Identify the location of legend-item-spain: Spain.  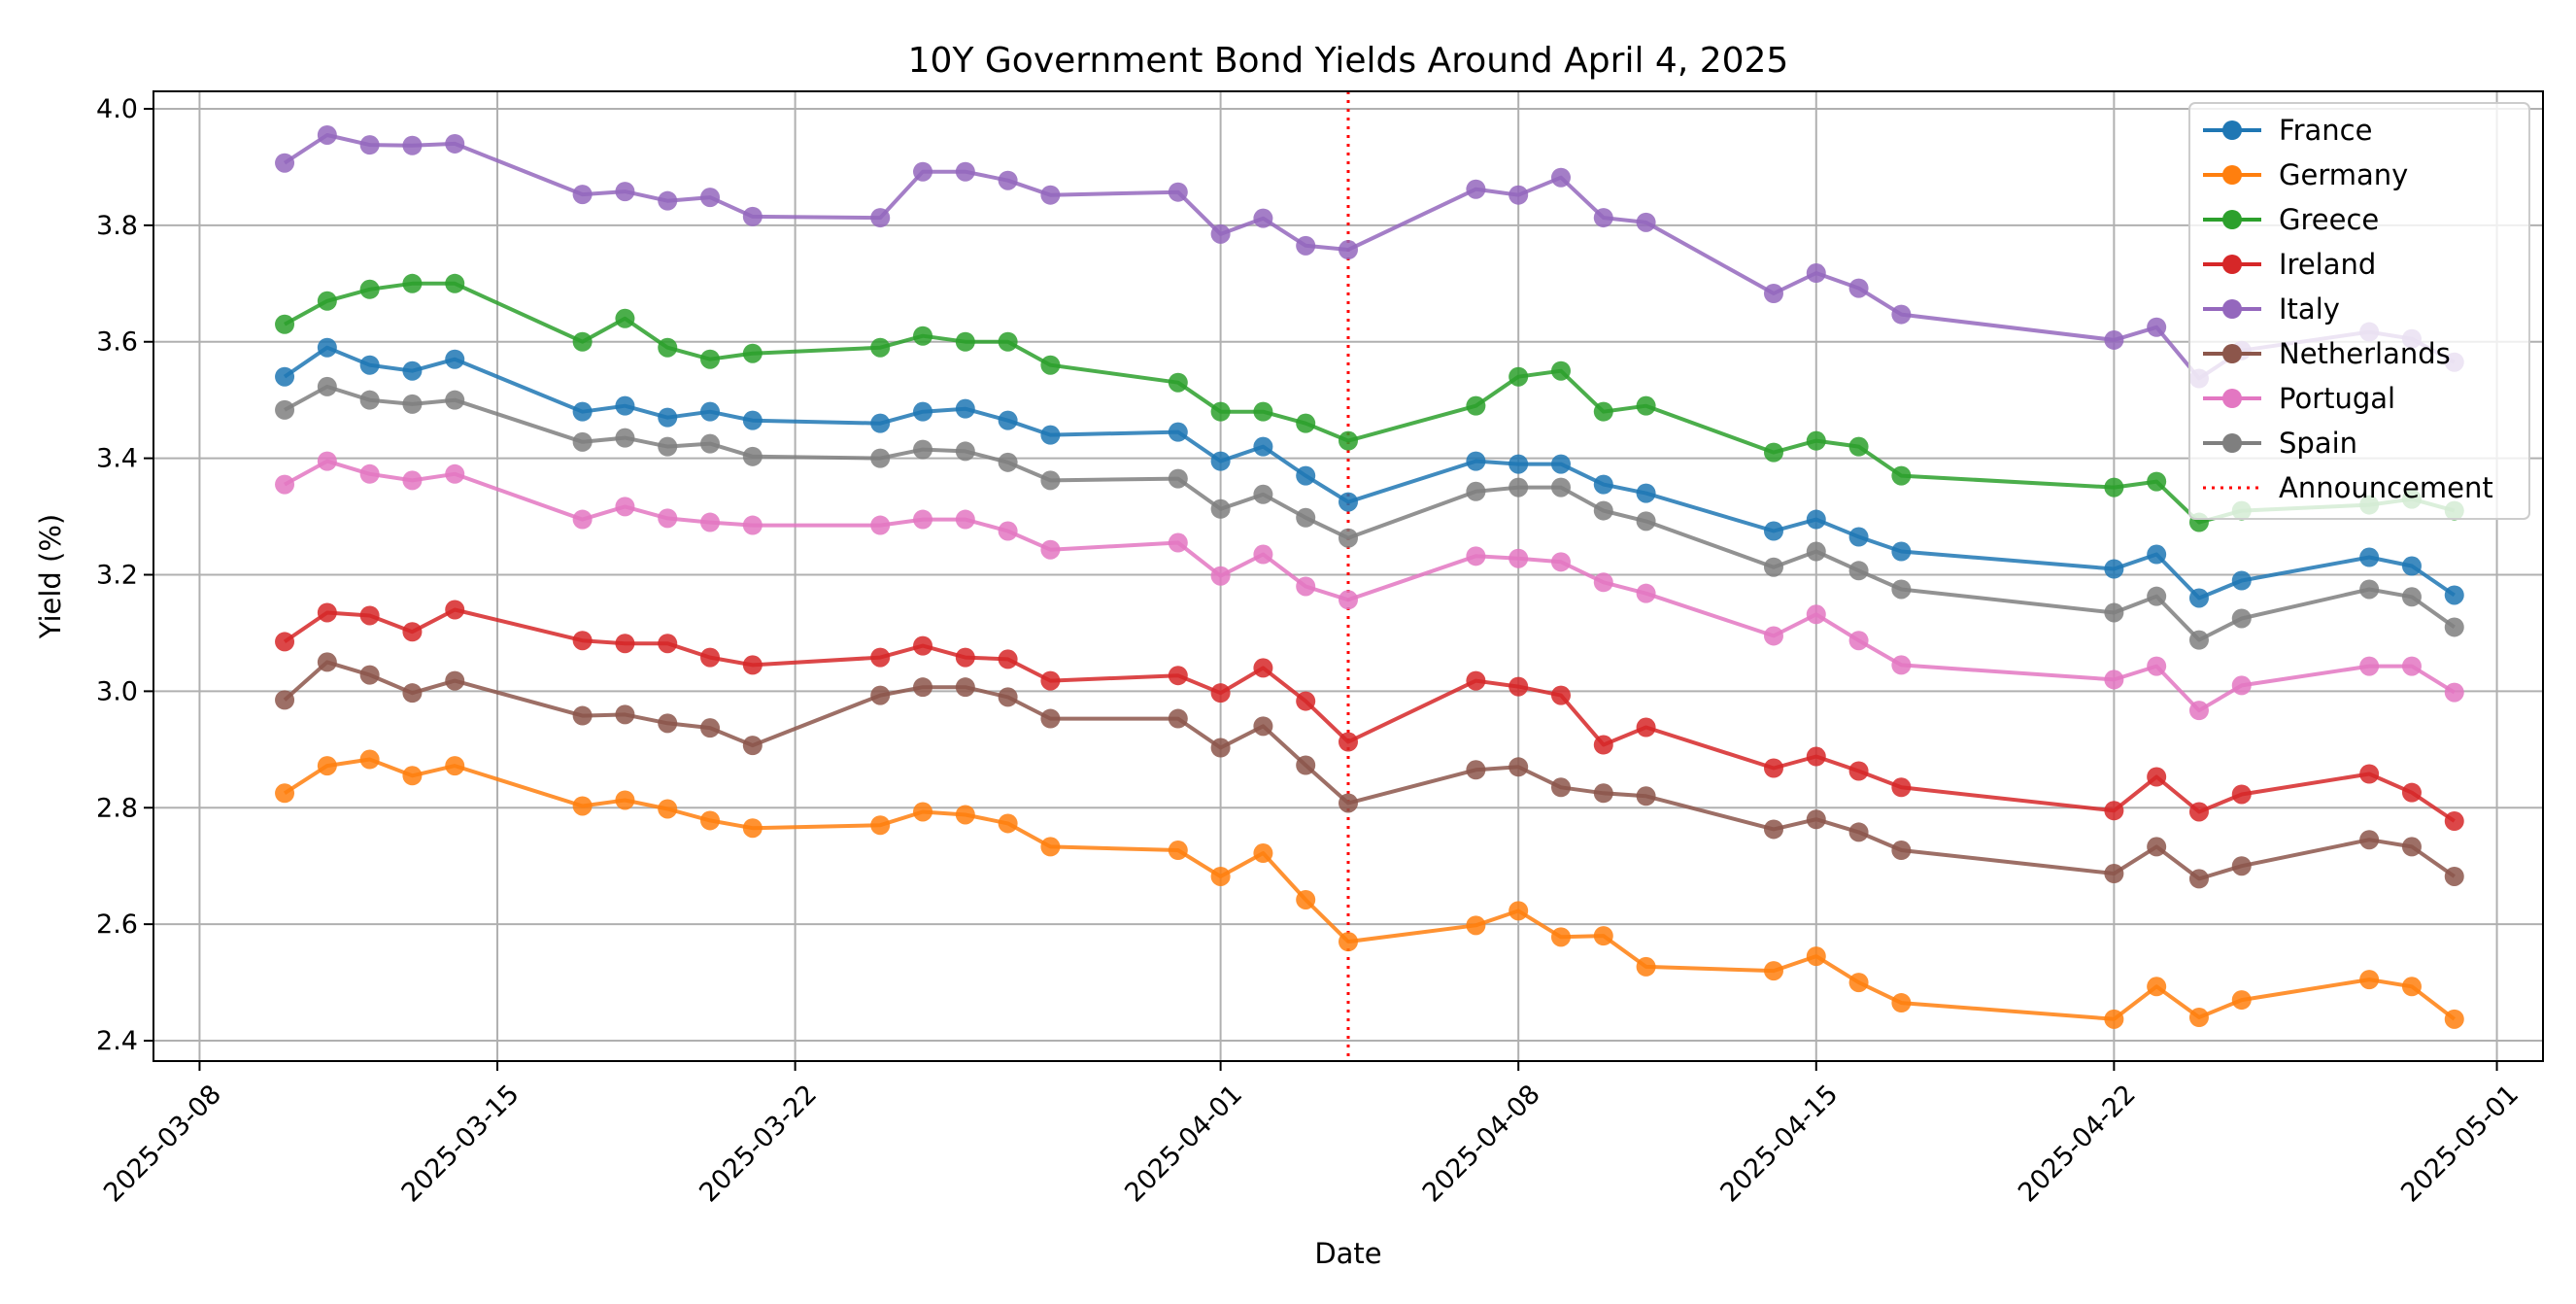
(2280, 443).